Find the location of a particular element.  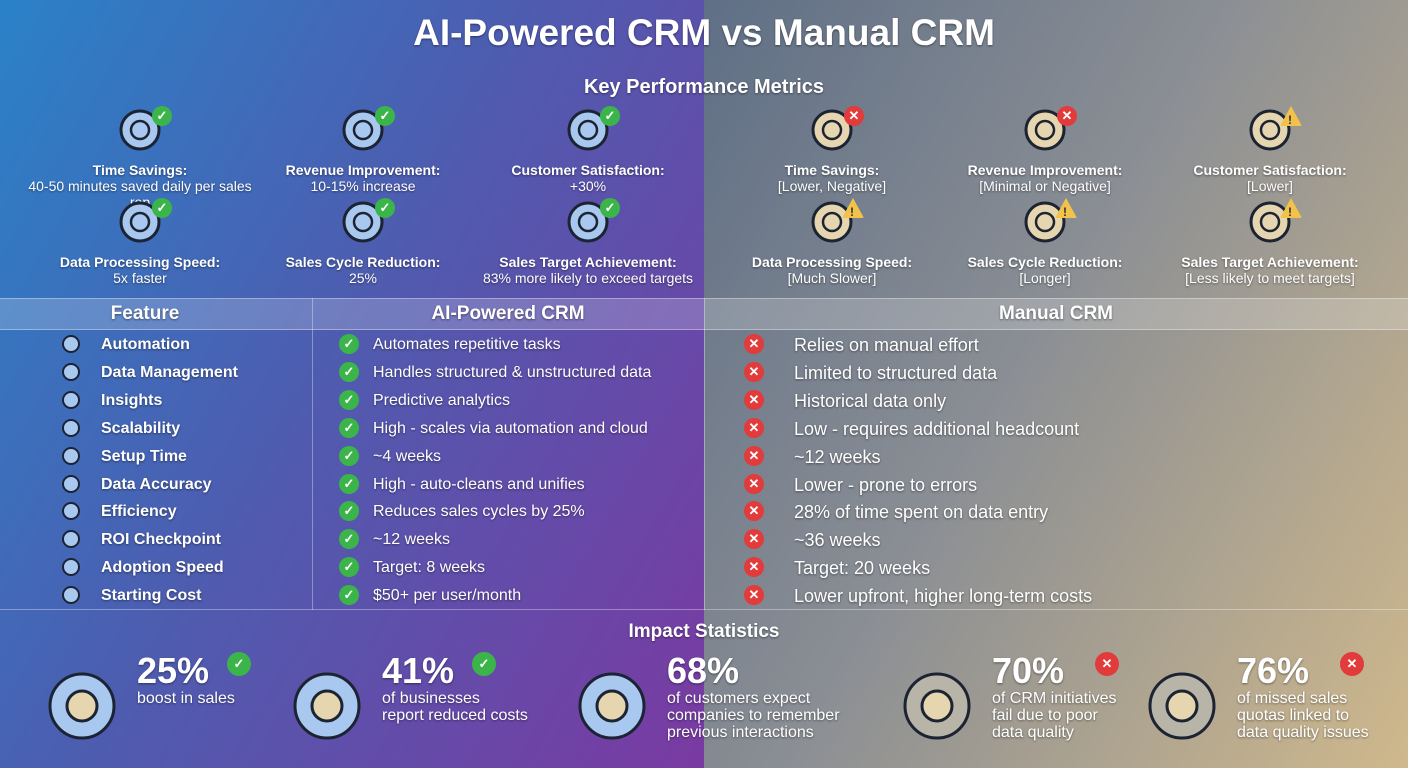

metric-value: 83% more likely to exceed targets is located at coordinates (588, 278).